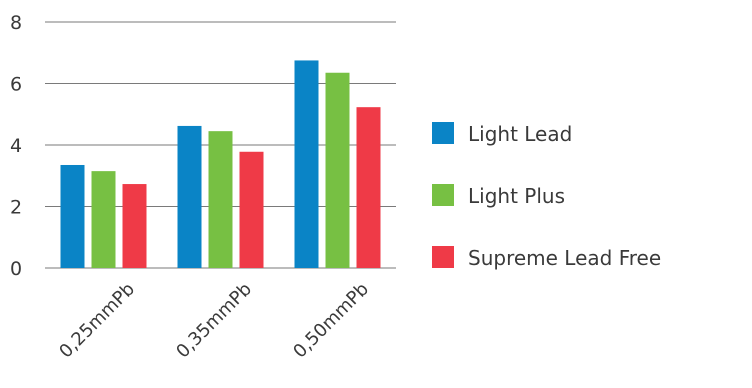  I want to click on x-tick-label: 0,35mmPb, so click(214, 321).